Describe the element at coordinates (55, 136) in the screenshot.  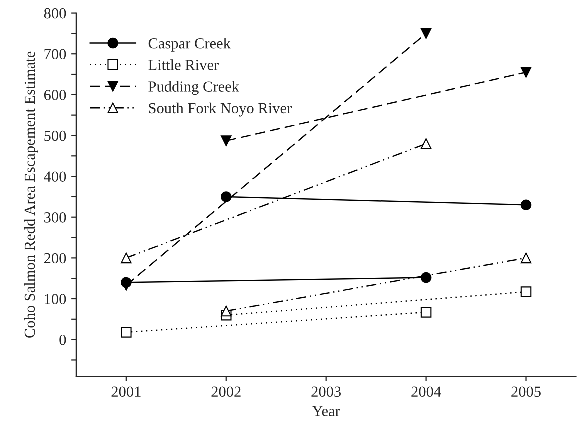
I see `y-tick-label: 500` at that location.